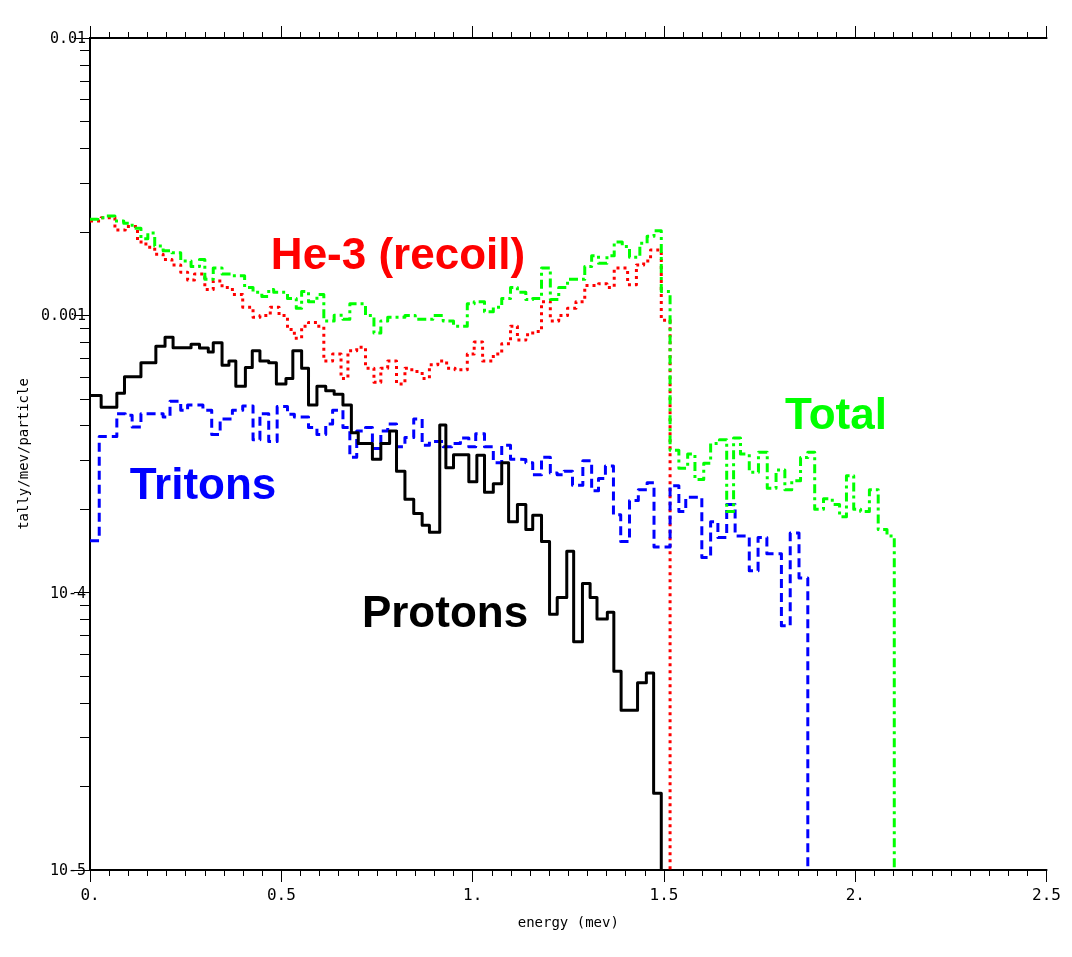  I want to click on x-tick-label: 0., so click(90, 894).